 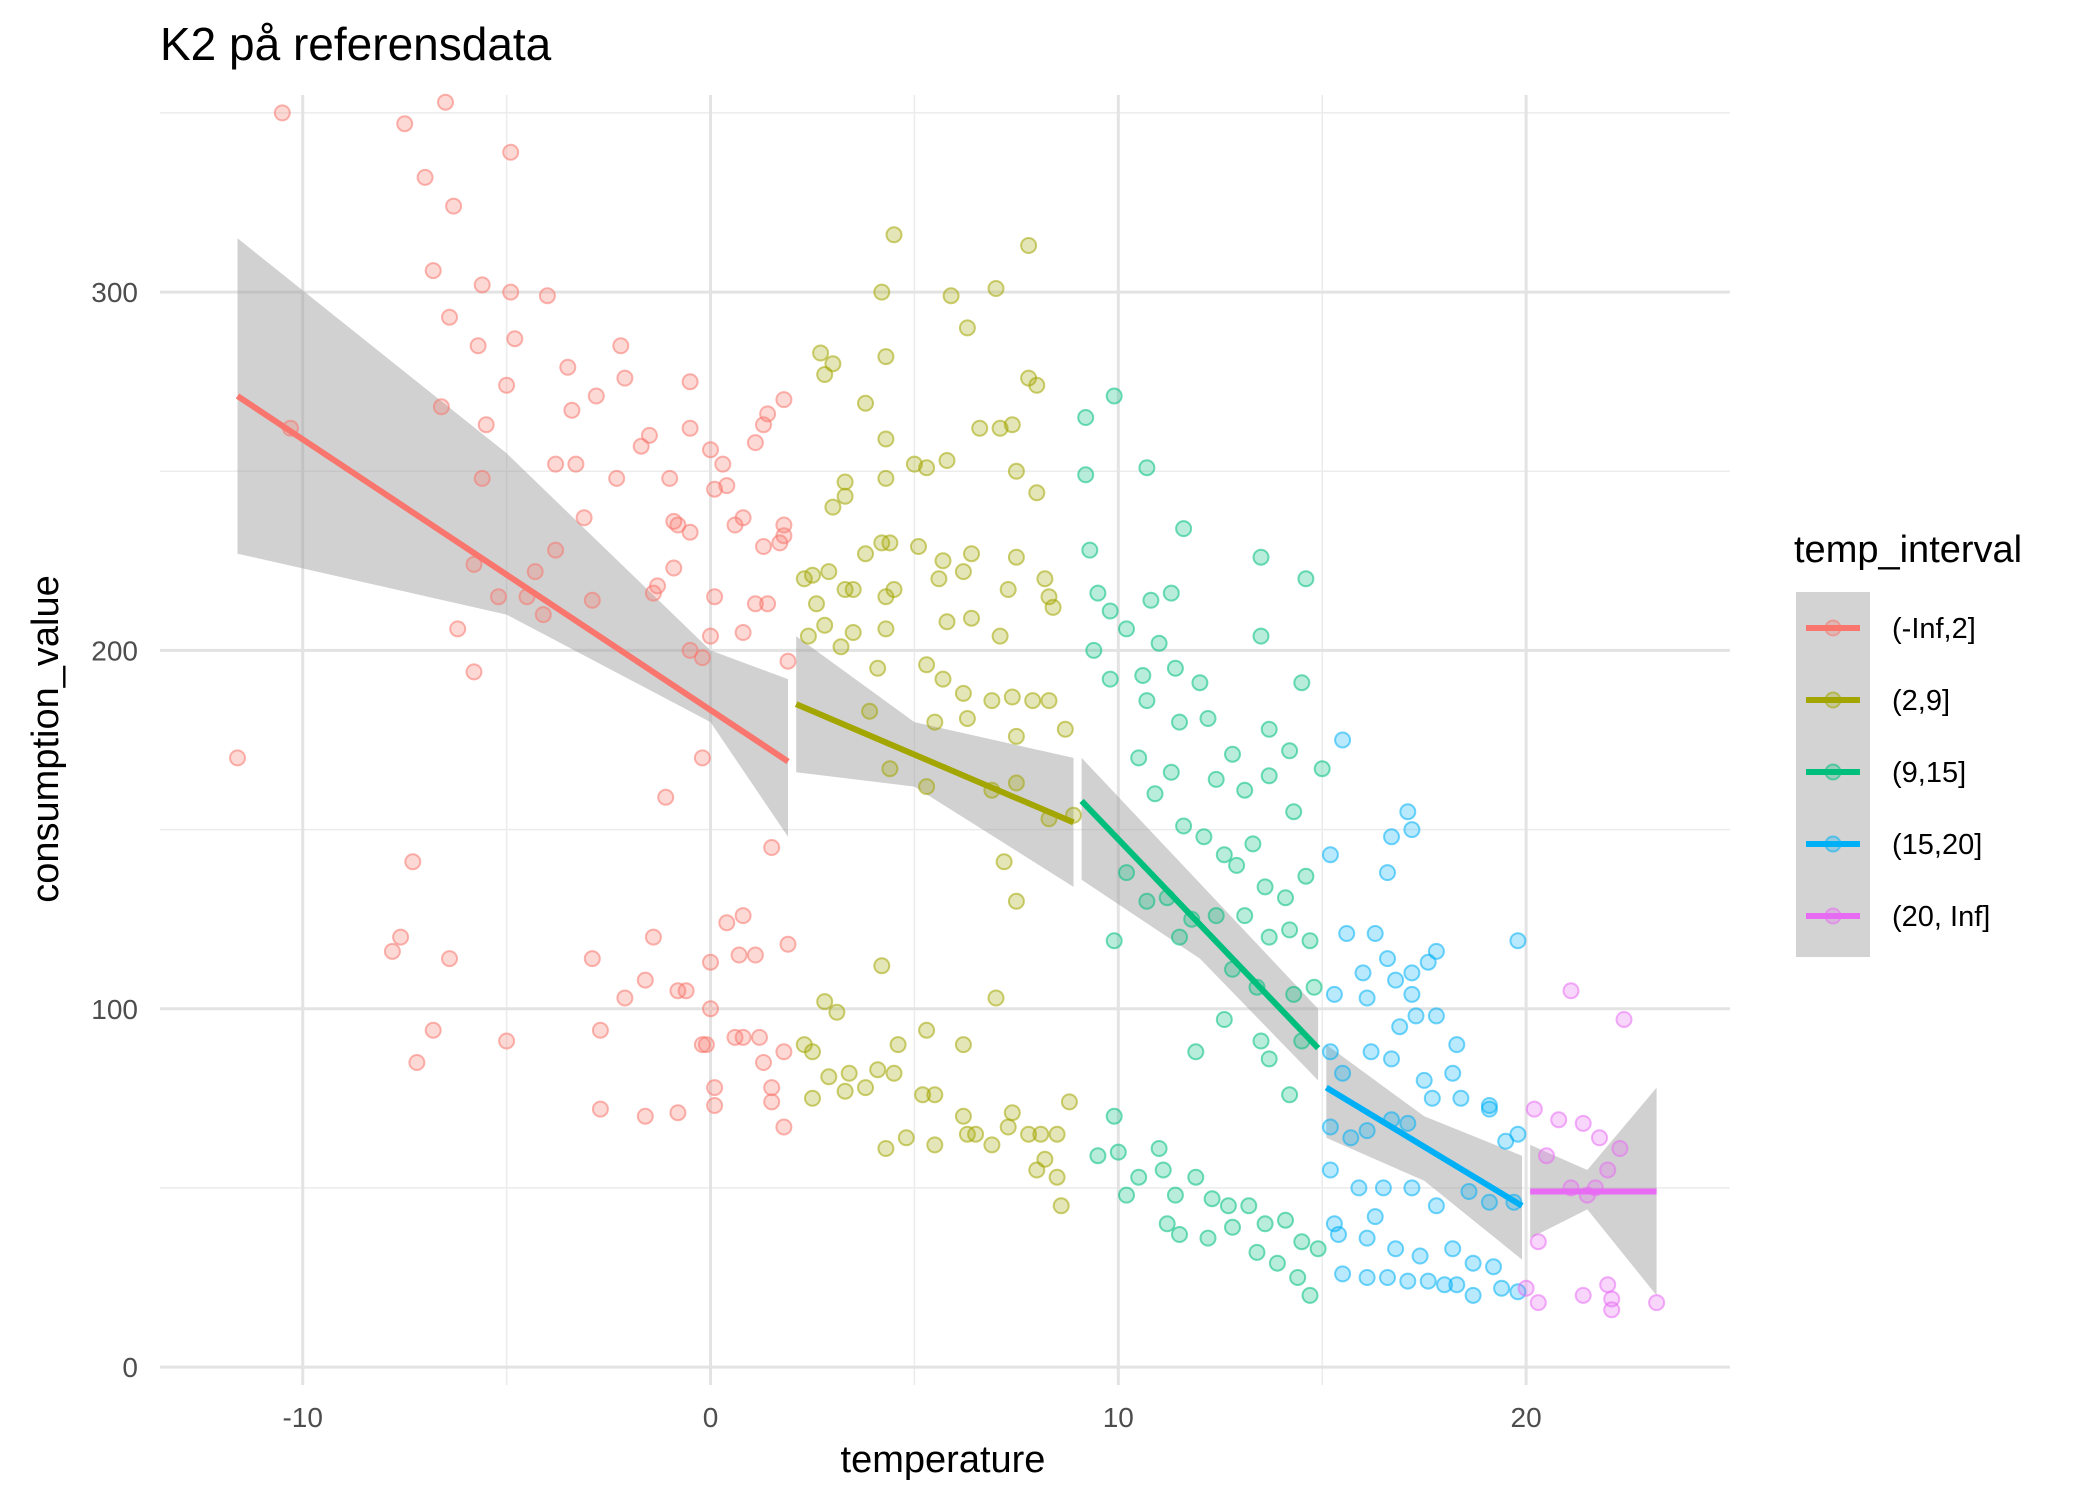 What do you see at coordinates (1118, 1417) in the screenshot?
I see `x-tick-label: 10` at bounding box center [1118, 1417].